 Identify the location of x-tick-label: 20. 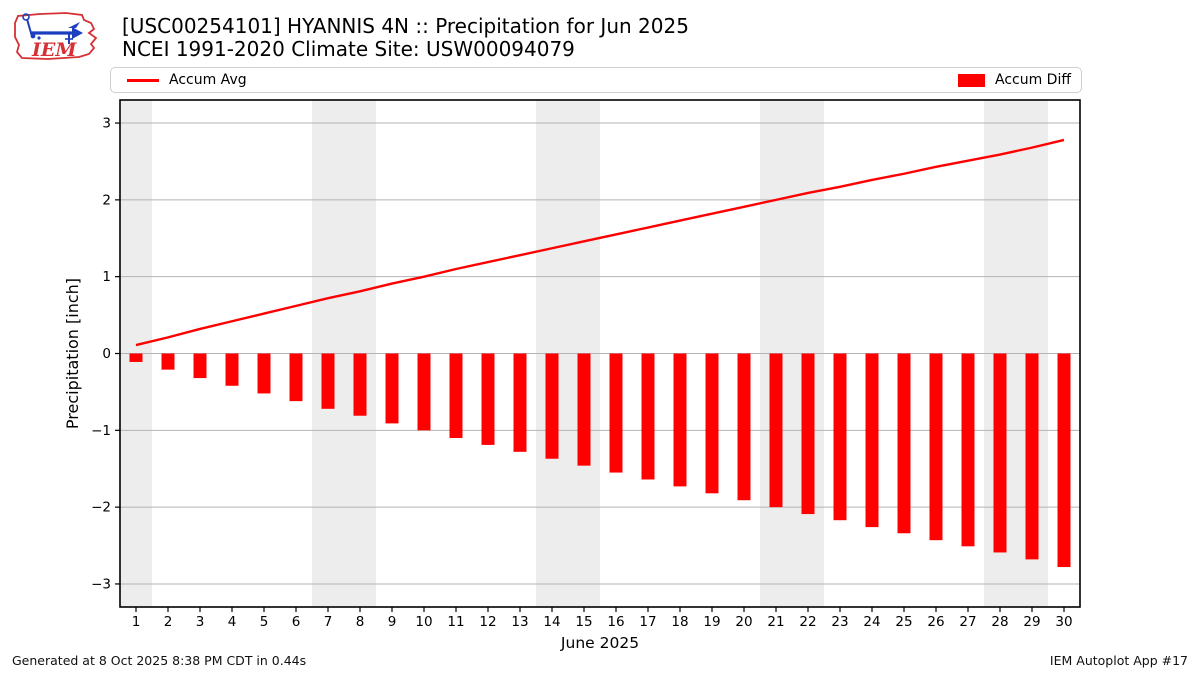
(743, 622).